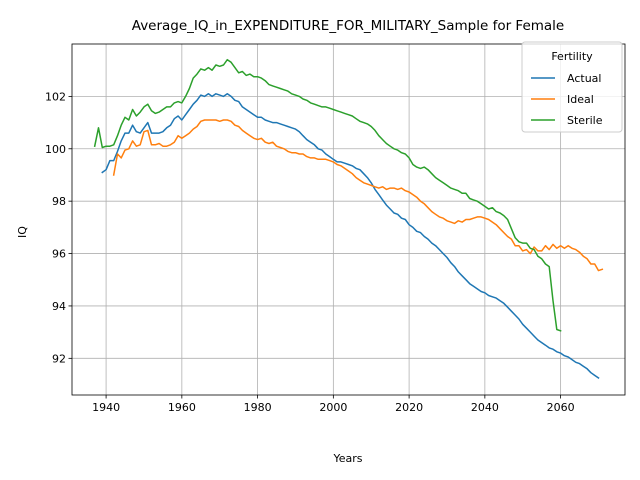 The width and height of the screenshot is (640, 480). What do you see at coordinates (106, 407) in the screenshot?
I see `x-tick-label: 1940` at bounding box center [106, 407].